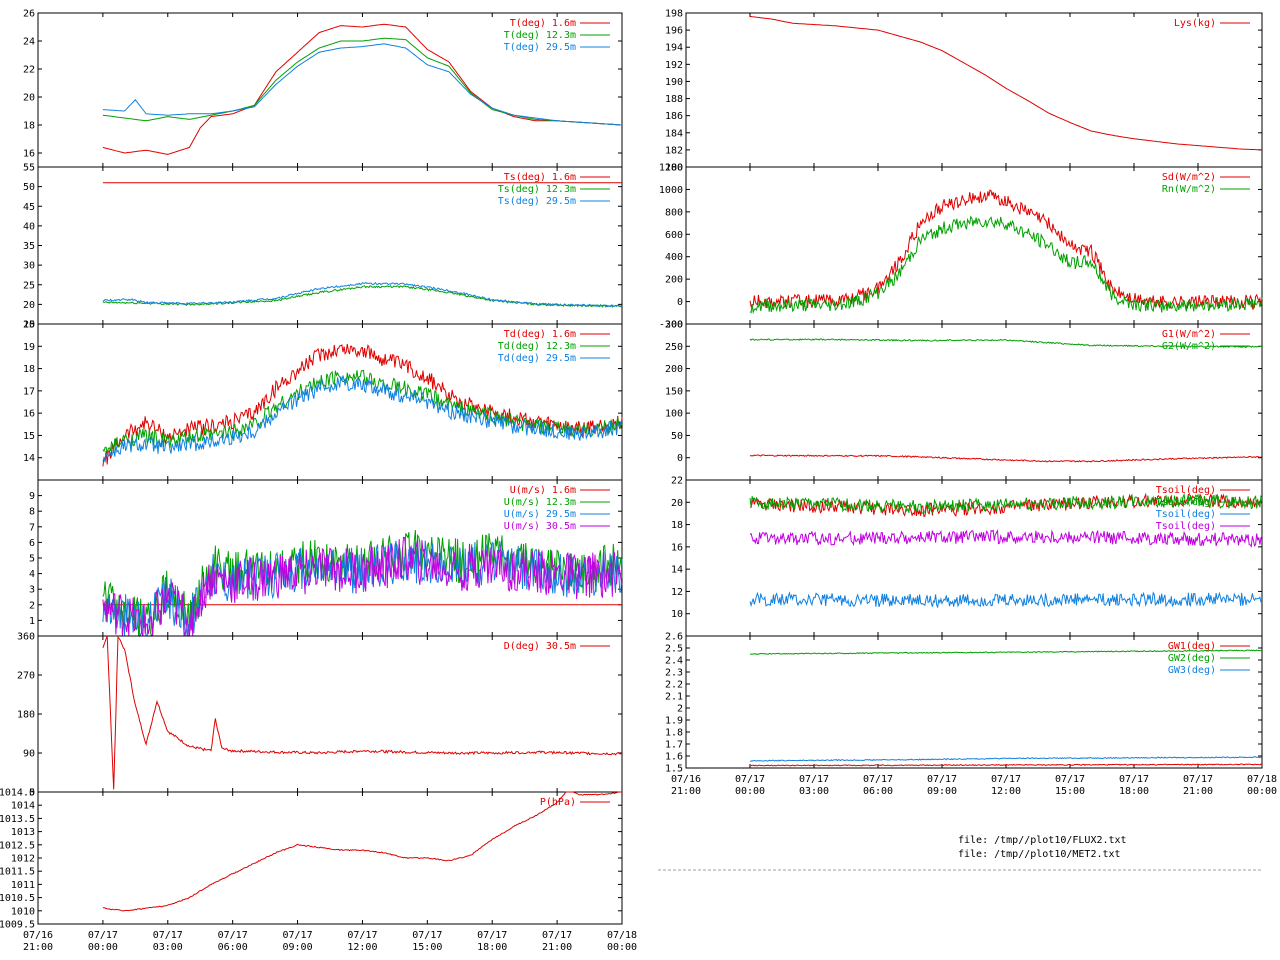 The height and width of the screenshot is (960, 1280). Describe the element at coordinates (32, 590) in the screenshot. I see `y-tick-label: 3` at that location.